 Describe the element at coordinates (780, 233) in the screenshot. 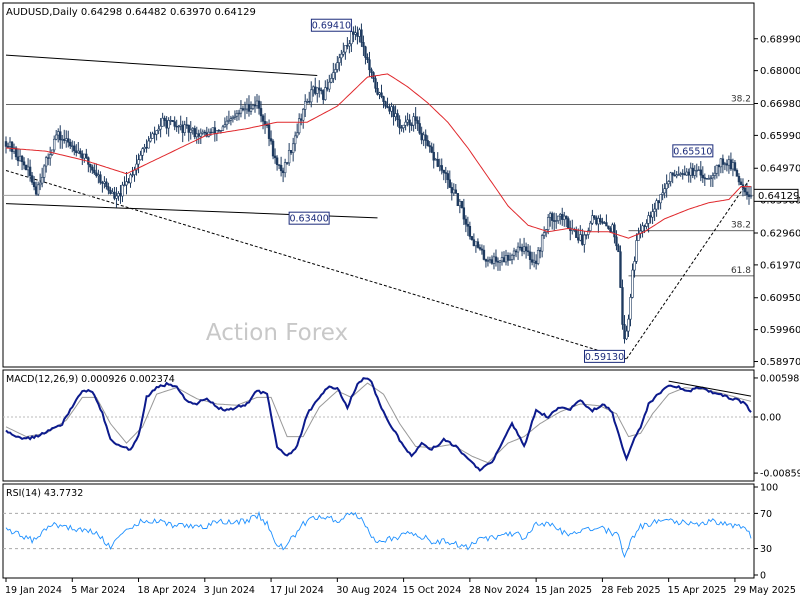

I see `price-tick-label: 0.62960` at that location.